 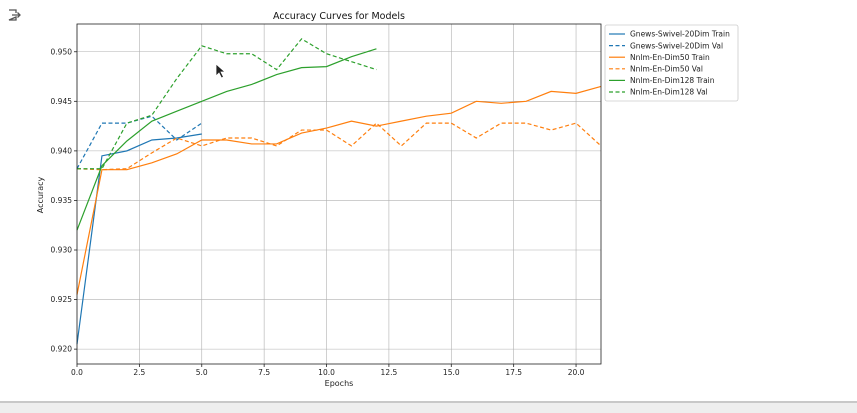 What do you see at coordinates (666, 69) in the screenshot?
I see `legend-entry: Nnlm-En-Dim50 Val` at bounding box center [666, 69].